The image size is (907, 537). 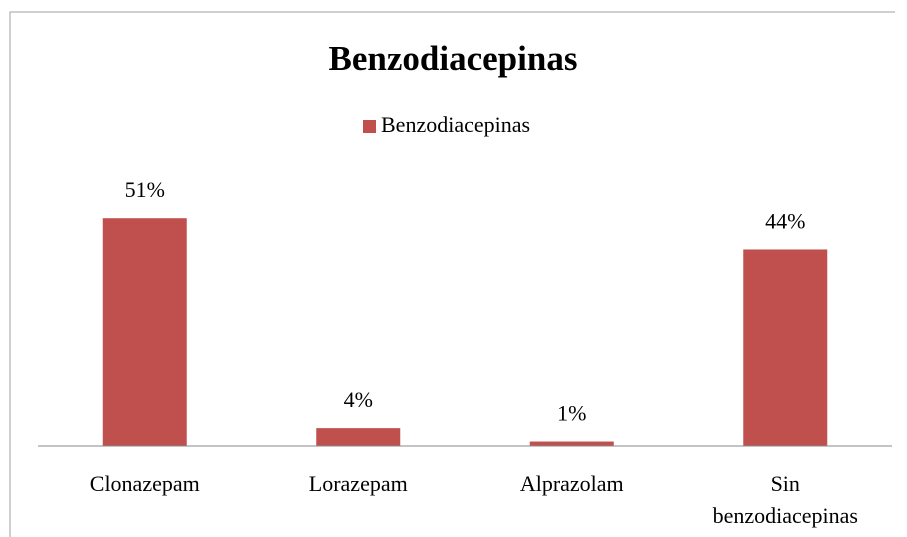 I want to click on x-tick-label: Sin benzodiacepinas, so click(x=785, y=499).